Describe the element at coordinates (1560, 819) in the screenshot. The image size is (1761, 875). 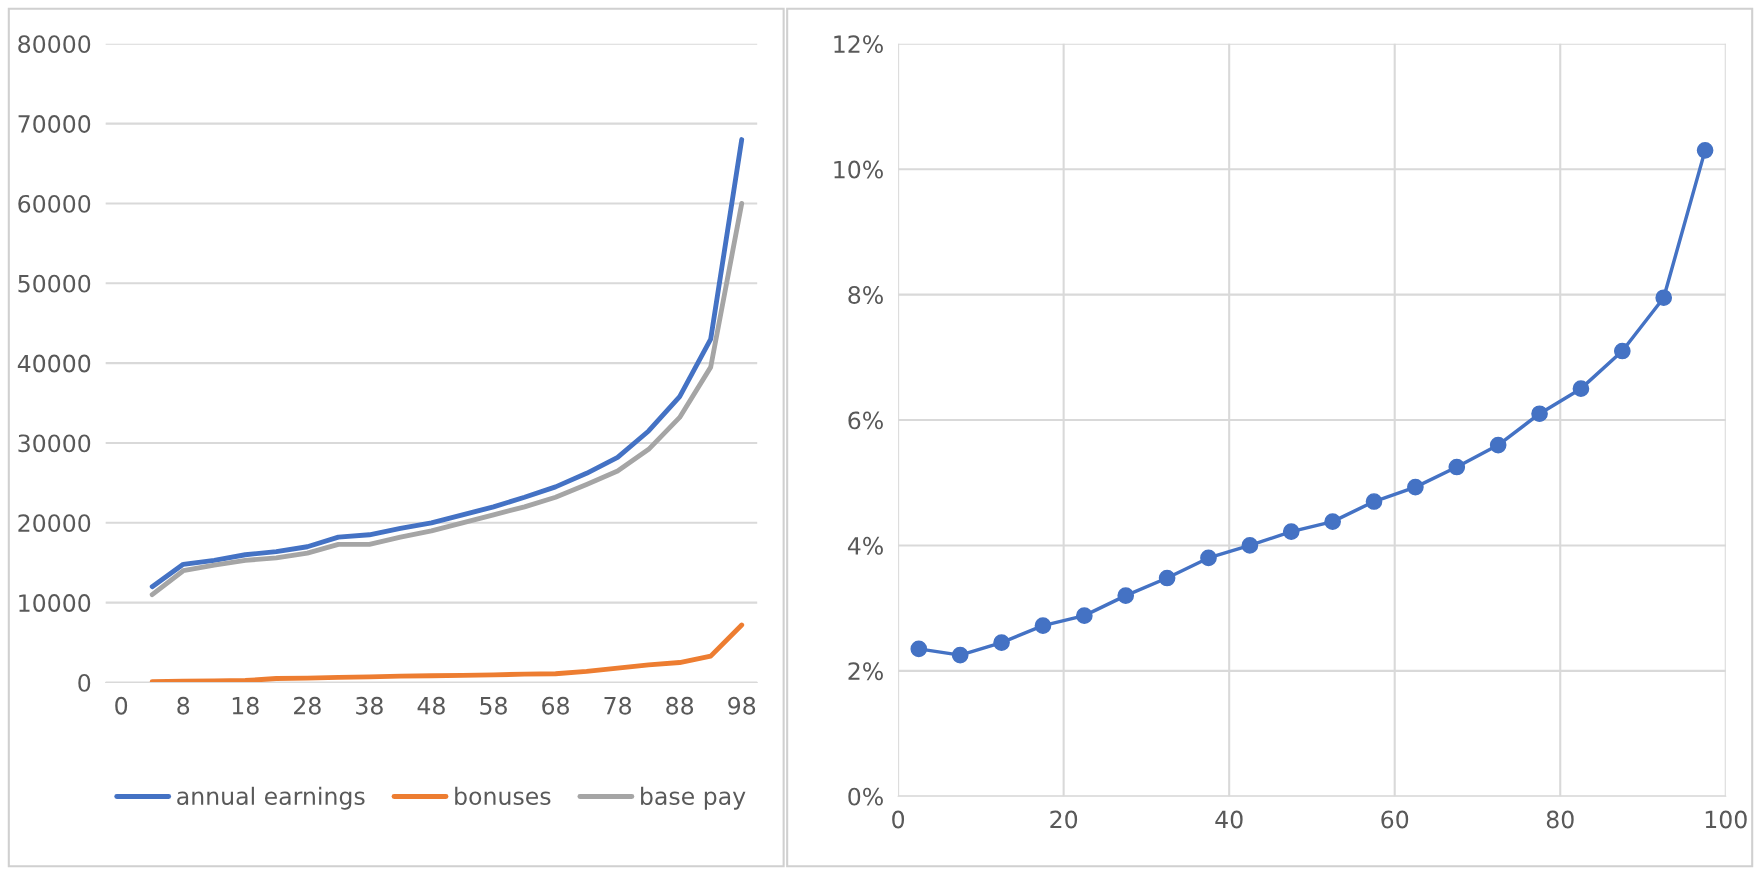
I see `x-tick-label: 80` at that location.